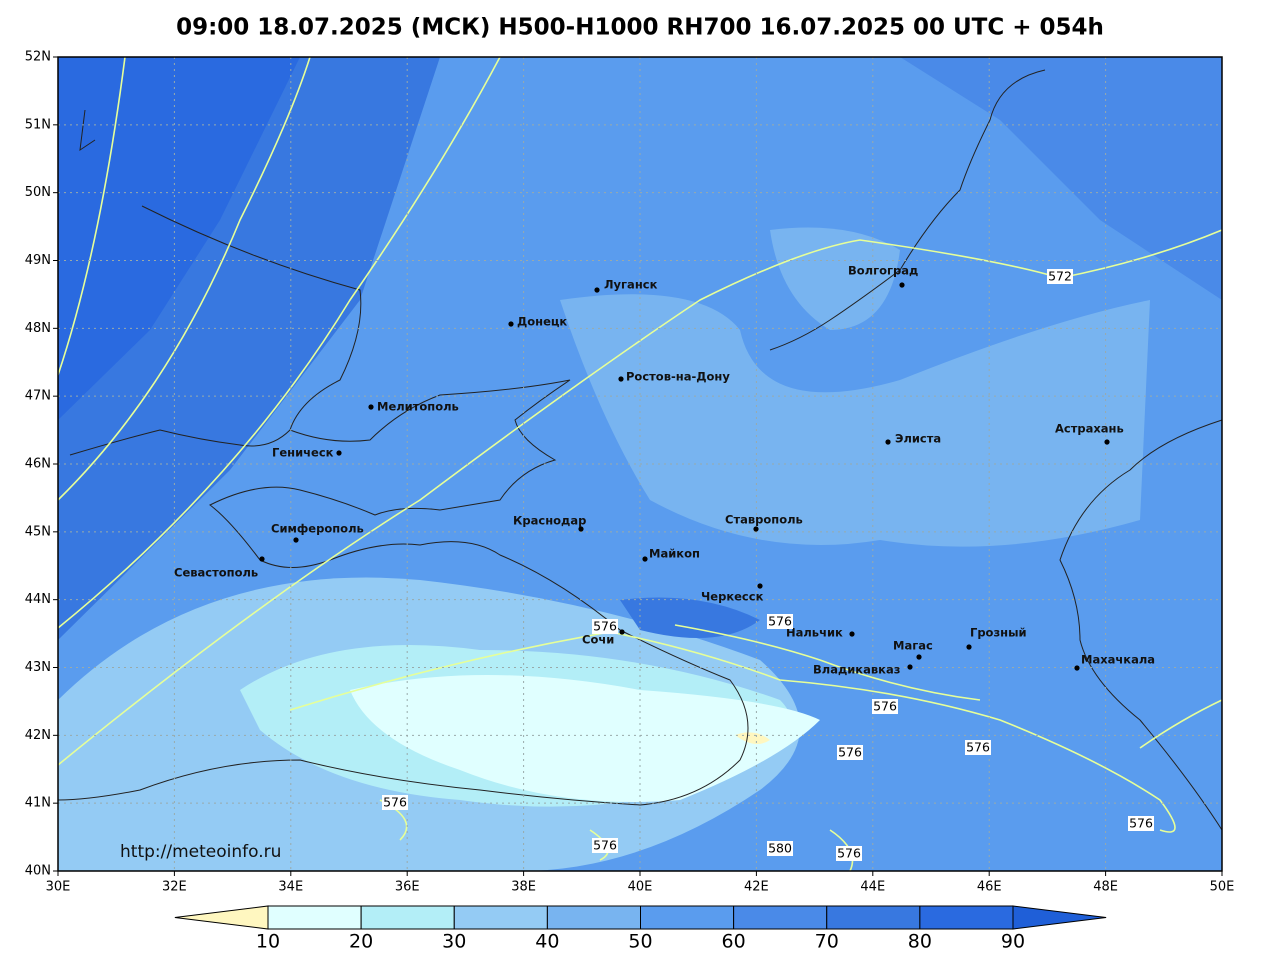 This screenshot has width=1281, height=967. Describe the element at coordinates (216, 573) in the screenshot. I see `city-label: Севастополь` at that location.